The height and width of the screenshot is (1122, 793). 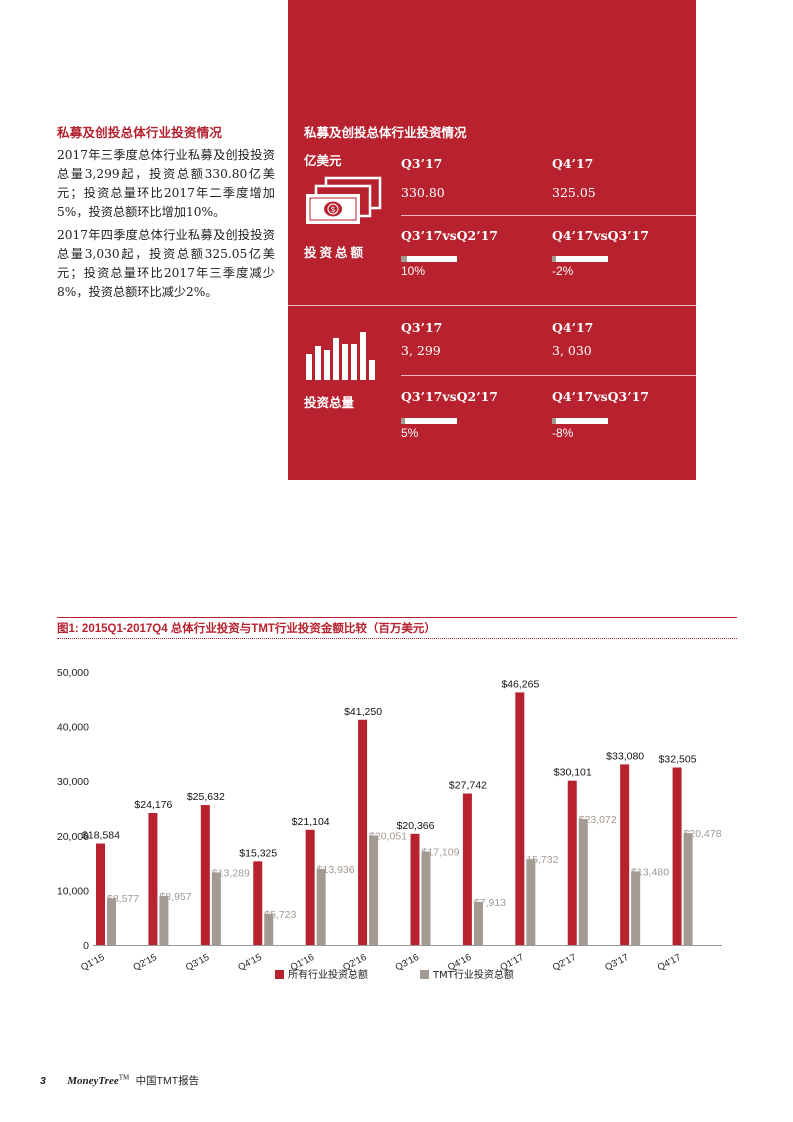 I want to click on data-label-all-industry: $15,325, so click(x=258, y=853).